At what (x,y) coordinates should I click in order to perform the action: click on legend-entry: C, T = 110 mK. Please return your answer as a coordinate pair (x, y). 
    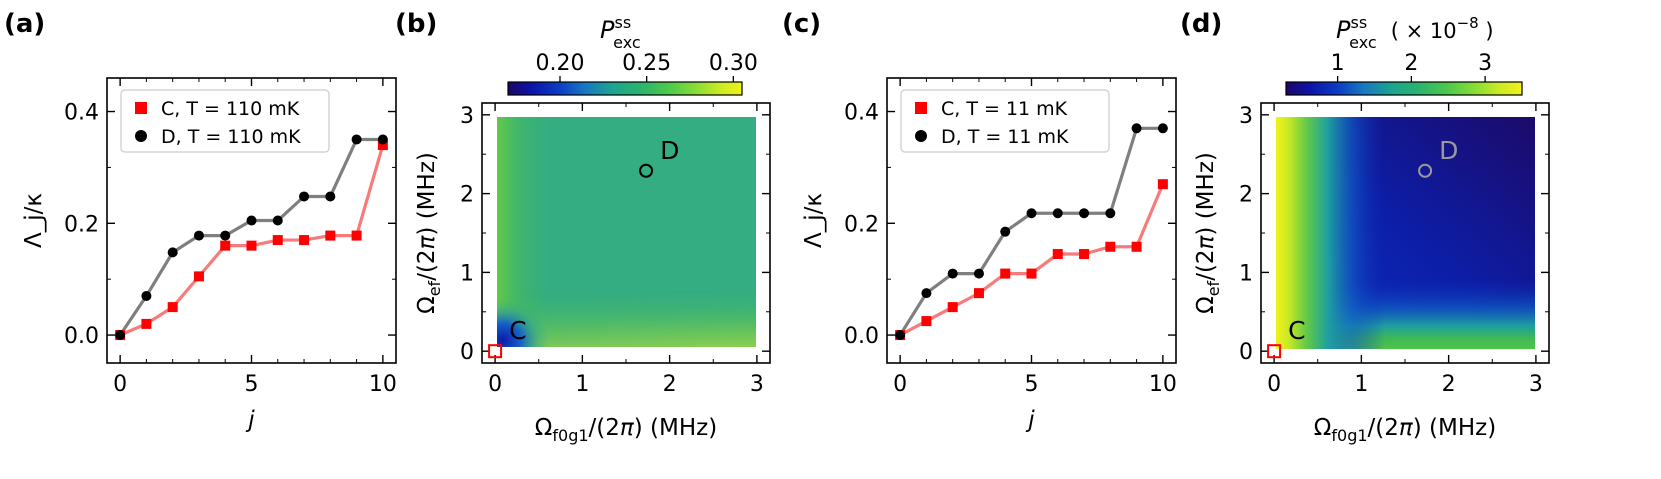
    Looking at the image, I should click on (230, 109).